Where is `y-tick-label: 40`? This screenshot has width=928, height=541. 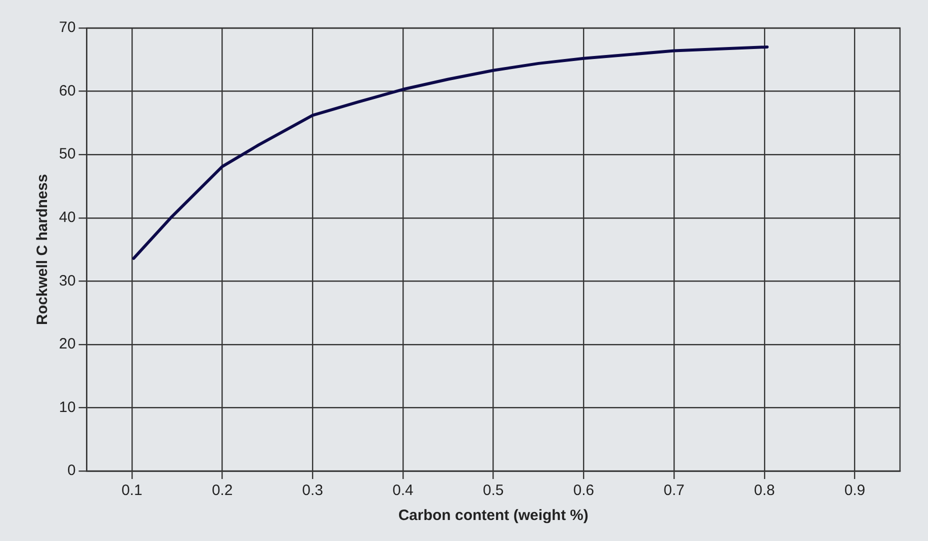
y-tick-label: 40 is located at coordinates (67, 217).